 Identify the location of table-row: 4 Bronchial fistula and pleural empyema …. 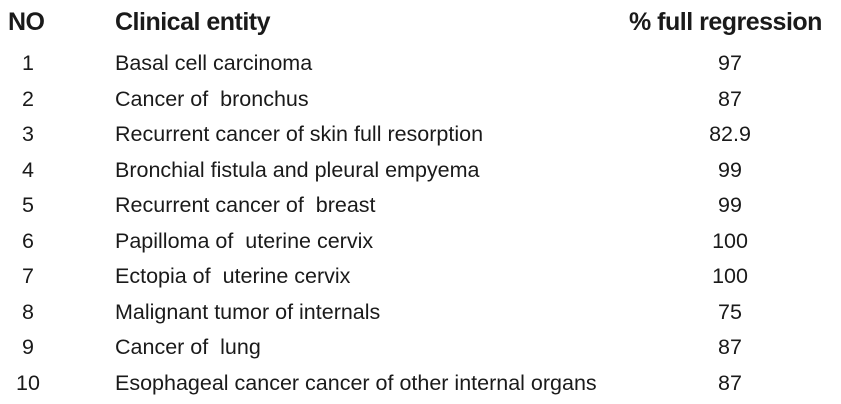
(420, 171).